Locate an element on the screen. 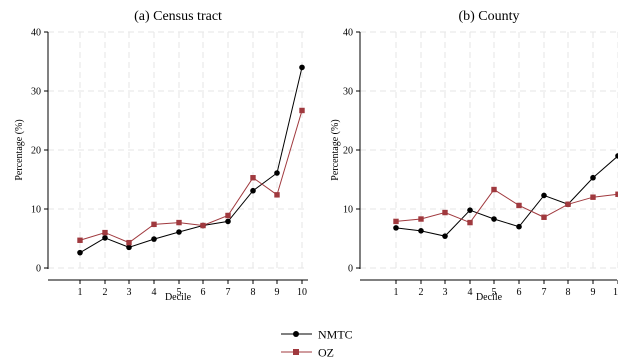 The image size is (618, 362). legend-label-oz: OZ is located at coordinates (326, 353).